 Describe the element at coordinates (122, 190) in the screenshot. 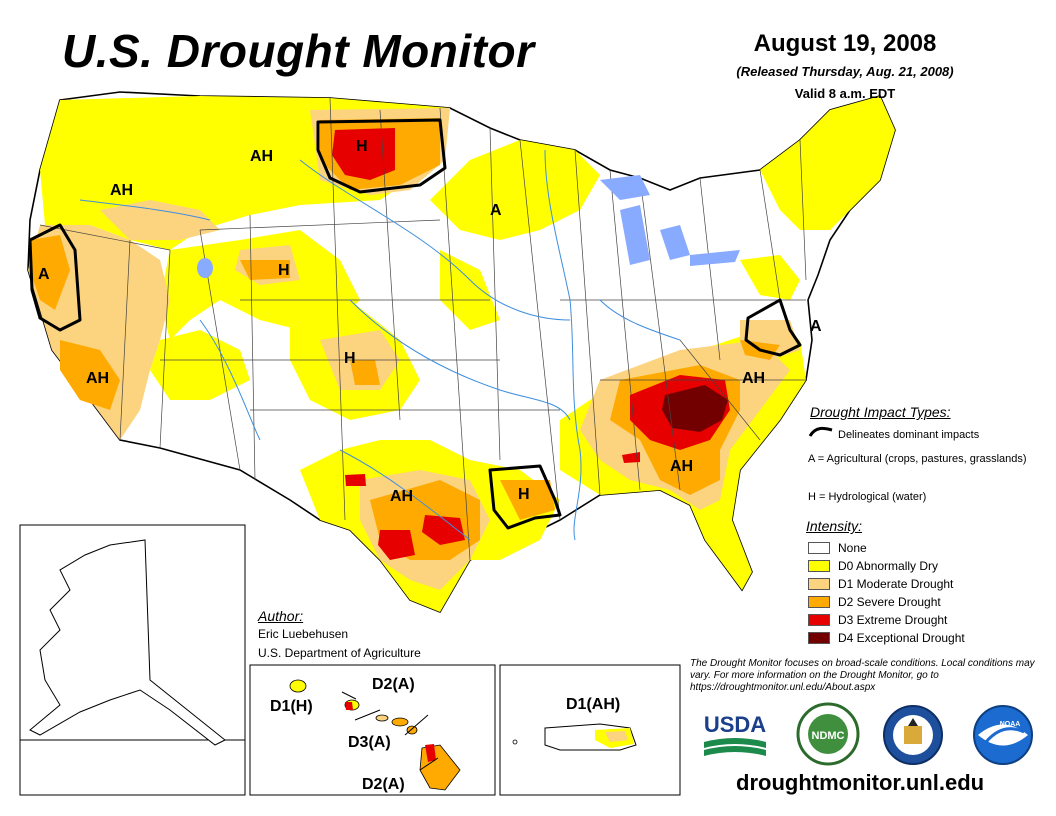

I see `label-nw: AH` at that location.